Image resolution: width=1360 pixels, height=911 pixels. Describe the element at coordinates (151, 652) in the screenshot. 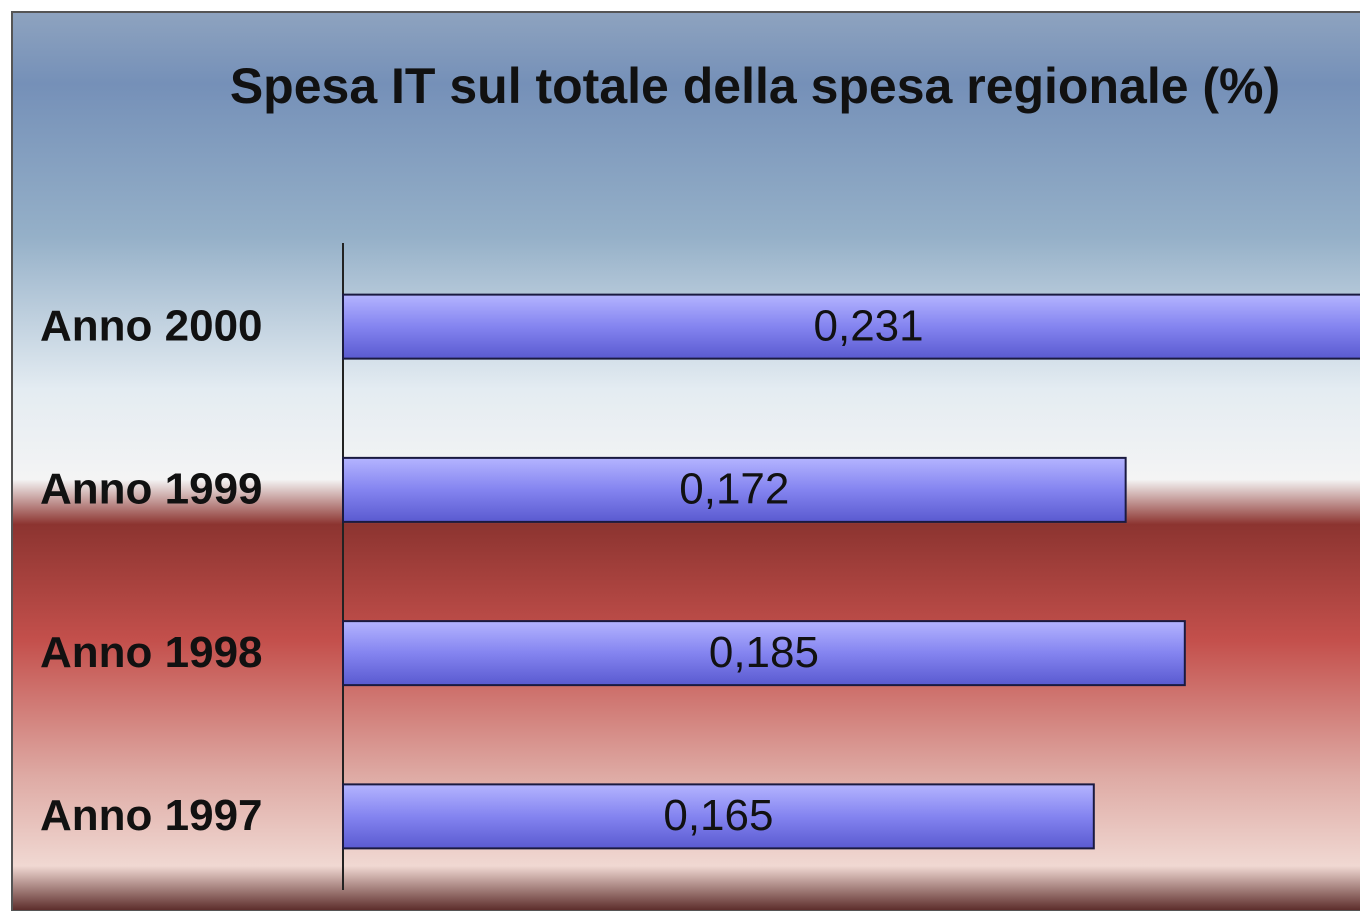

I see `y-tick-label: Anno 1998` at that location.